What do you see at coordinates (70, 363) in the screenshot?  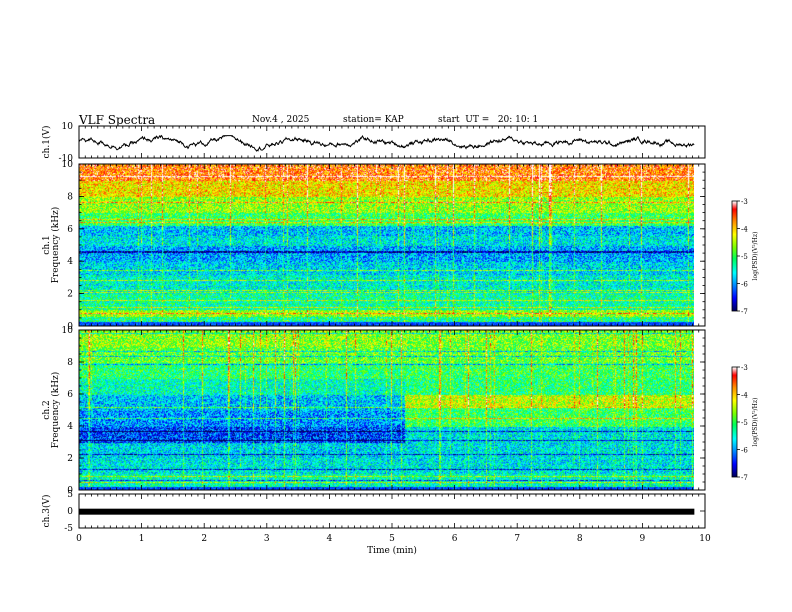 I see `ch2-y-tick-label: 8` at bounding box center [70, 363].